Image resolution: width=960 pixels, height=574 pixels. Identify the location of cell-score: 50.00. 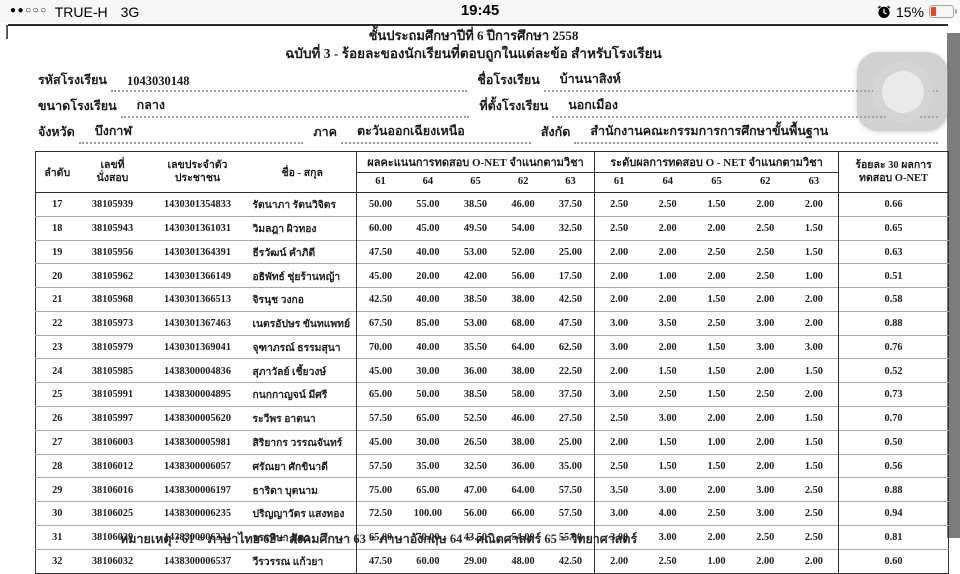
(428, 394).